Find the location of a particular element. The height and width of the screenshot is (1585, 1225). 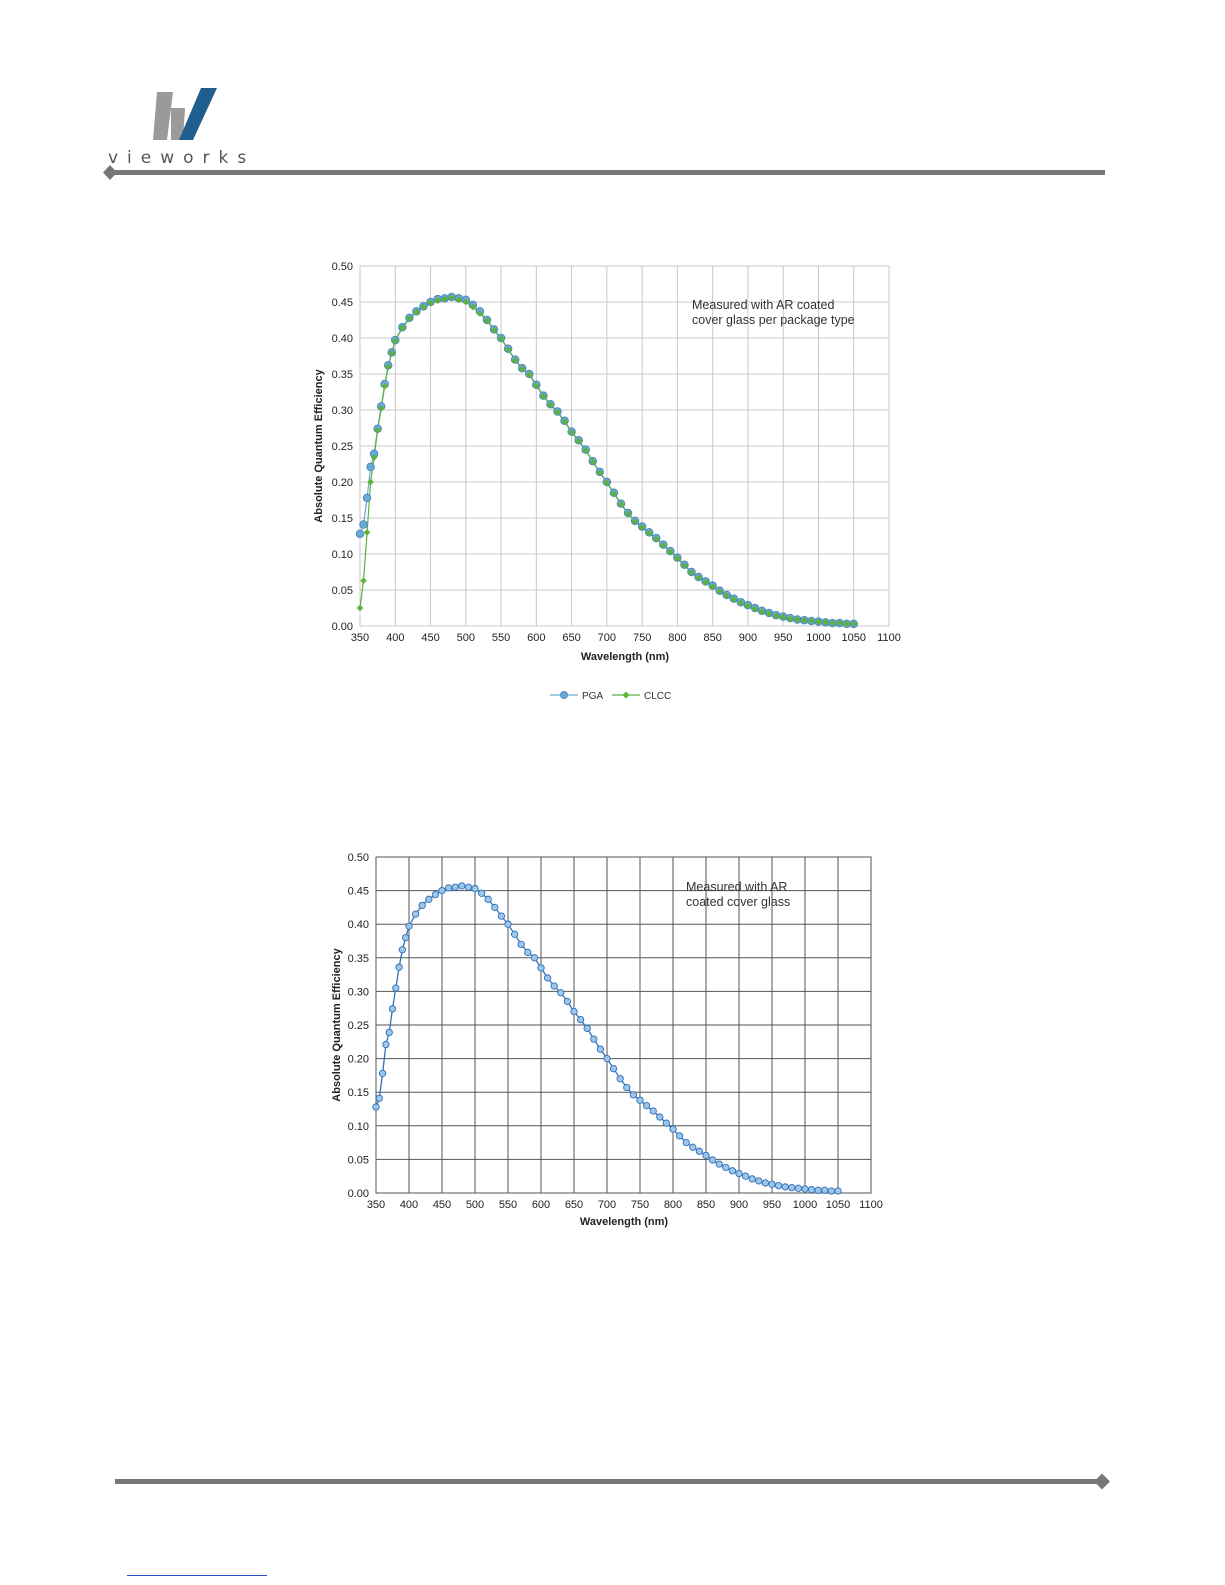

y-tick-label: 0.30 is located at coordinates (342, 411).